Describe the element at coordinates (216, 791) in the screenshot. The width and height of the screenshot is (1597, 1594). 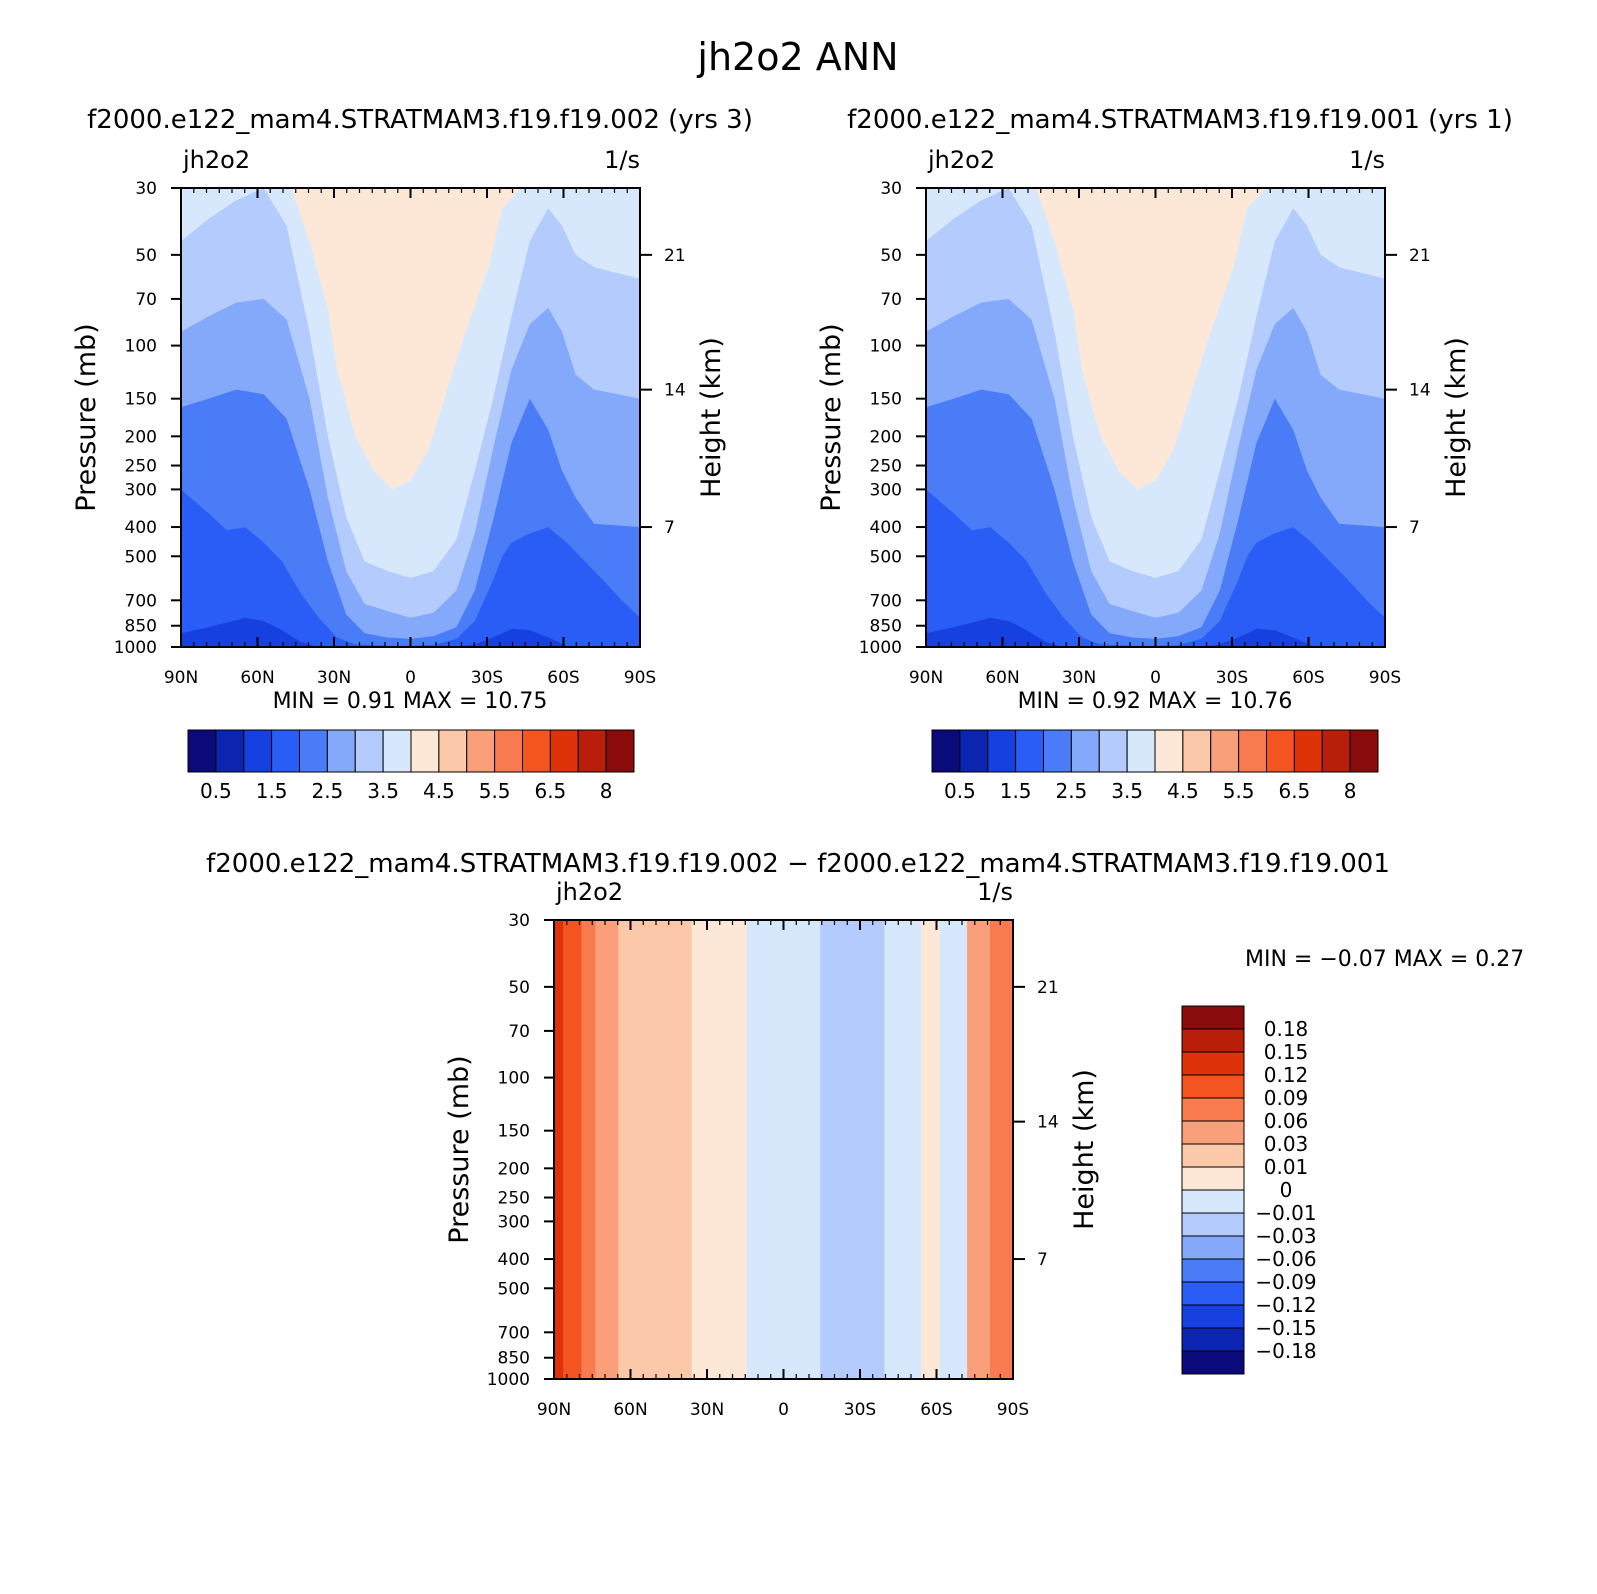
I see `colorbar-label: 0.5` at that location.